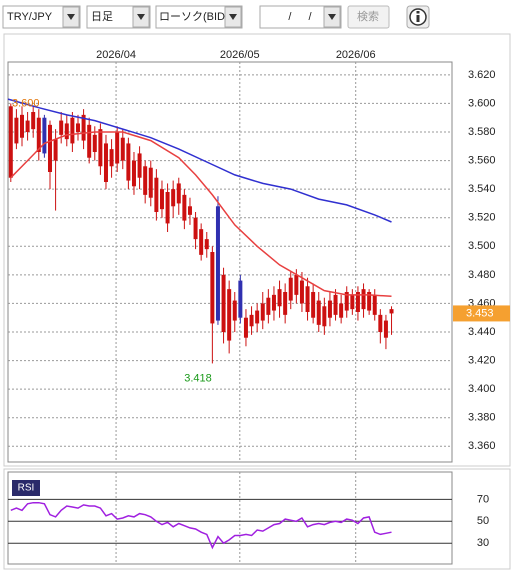 The image size is (512, 578). Describe the element at coordinates (482, 103) in the screenshot. I see `y-tick-label: 3.600` at that location.